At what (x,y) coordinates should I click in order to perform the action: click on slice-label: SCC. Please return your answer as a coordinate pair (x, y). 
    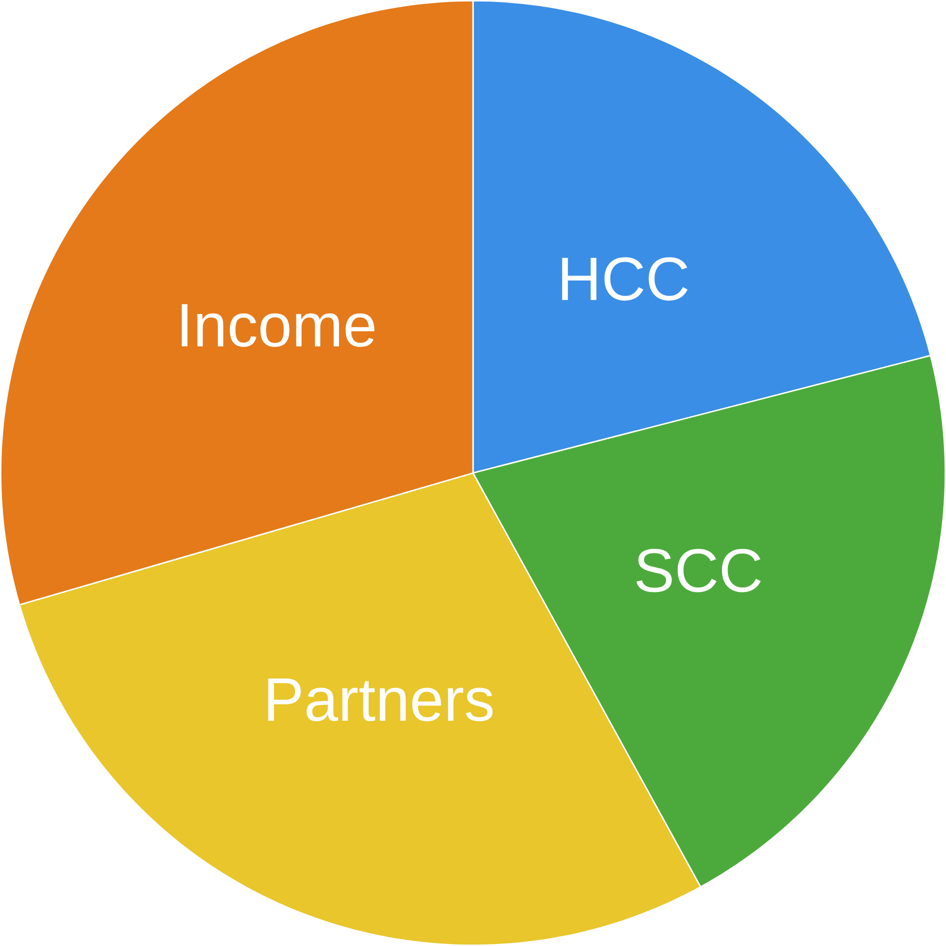
    Looking at the image, I should click on (698, 570).